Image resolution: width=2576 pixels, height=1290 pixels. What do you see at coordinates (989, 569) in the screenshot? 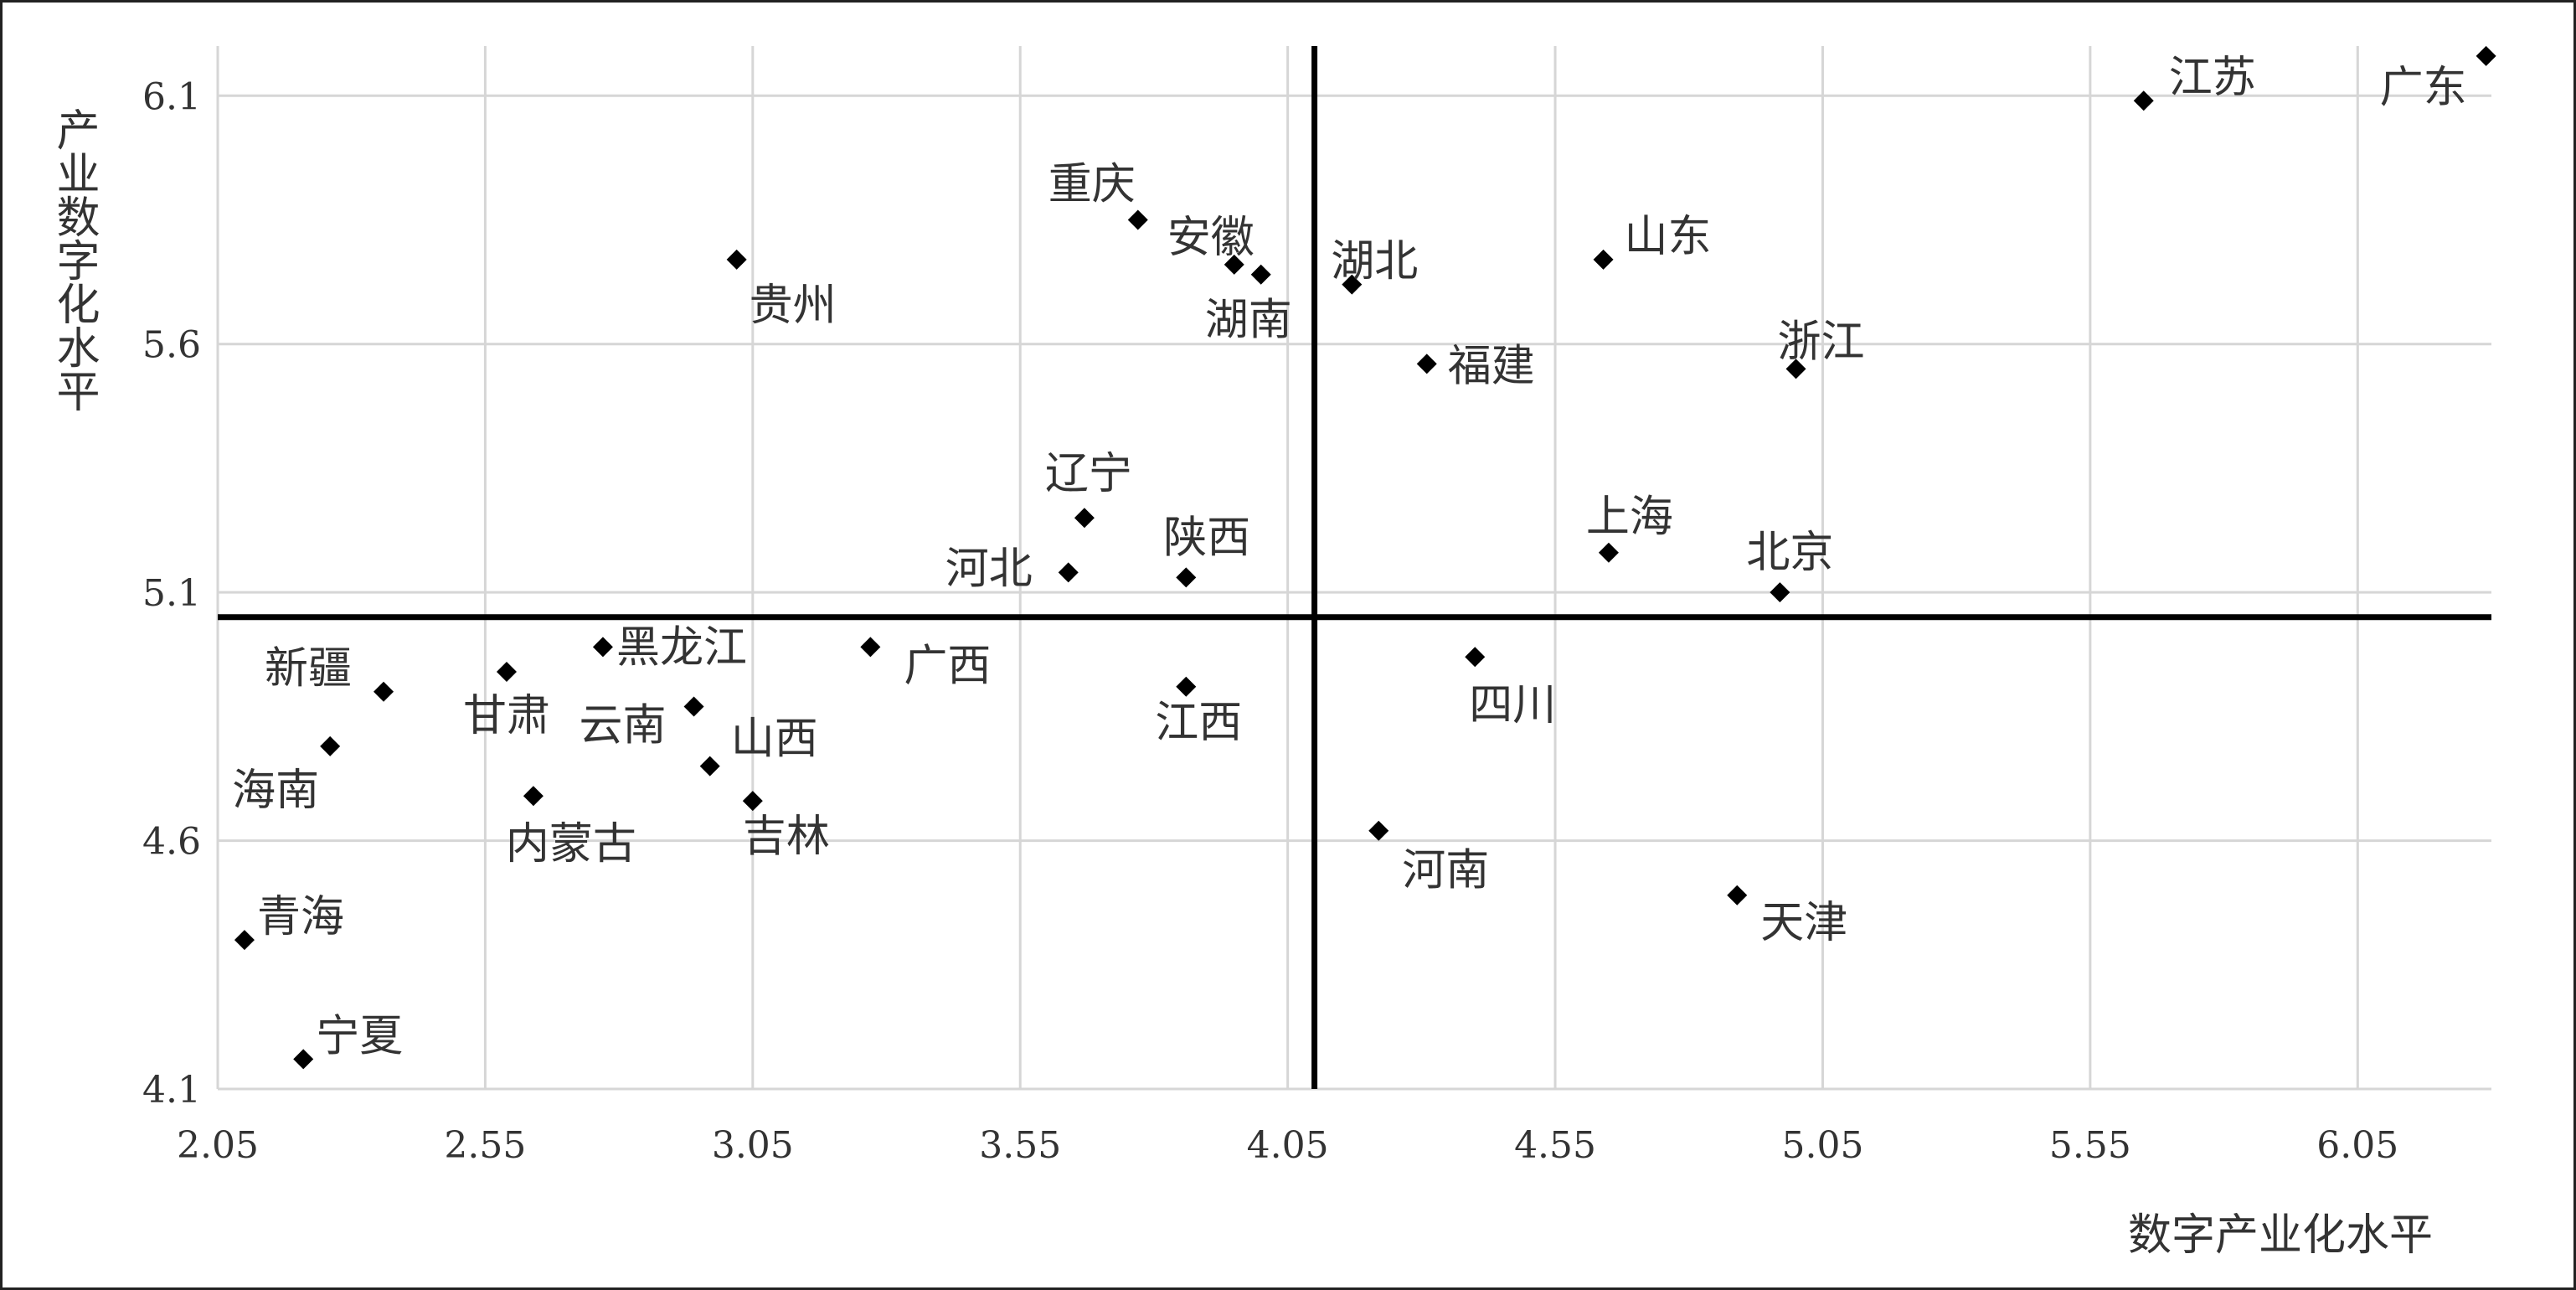
I see `point-label: 河北` at bounding box center [989, 569].